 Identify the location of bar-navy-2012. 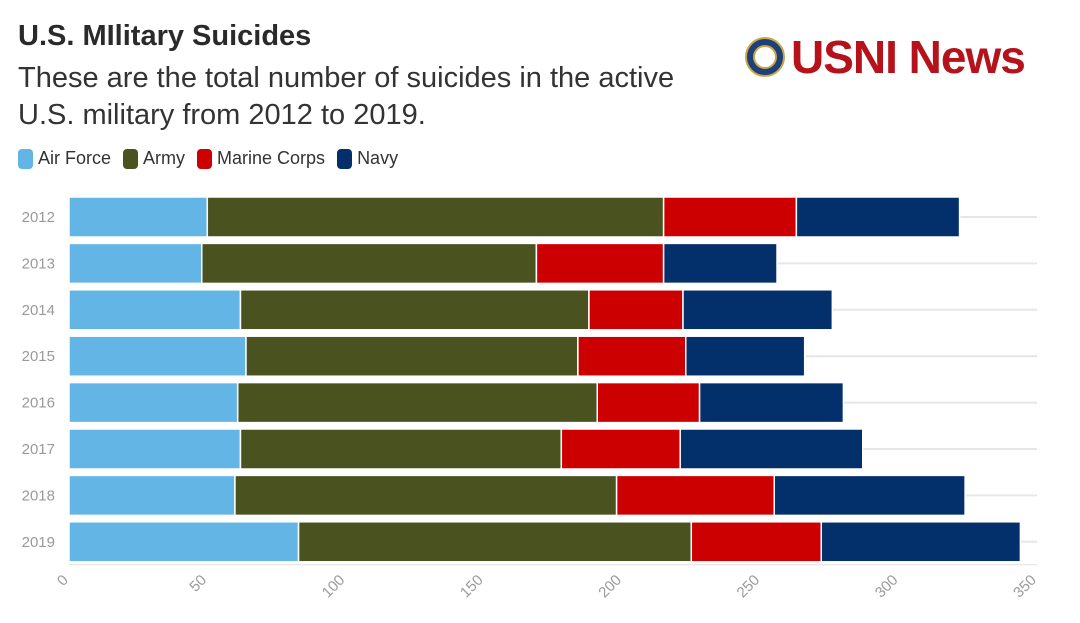
(878, 217).